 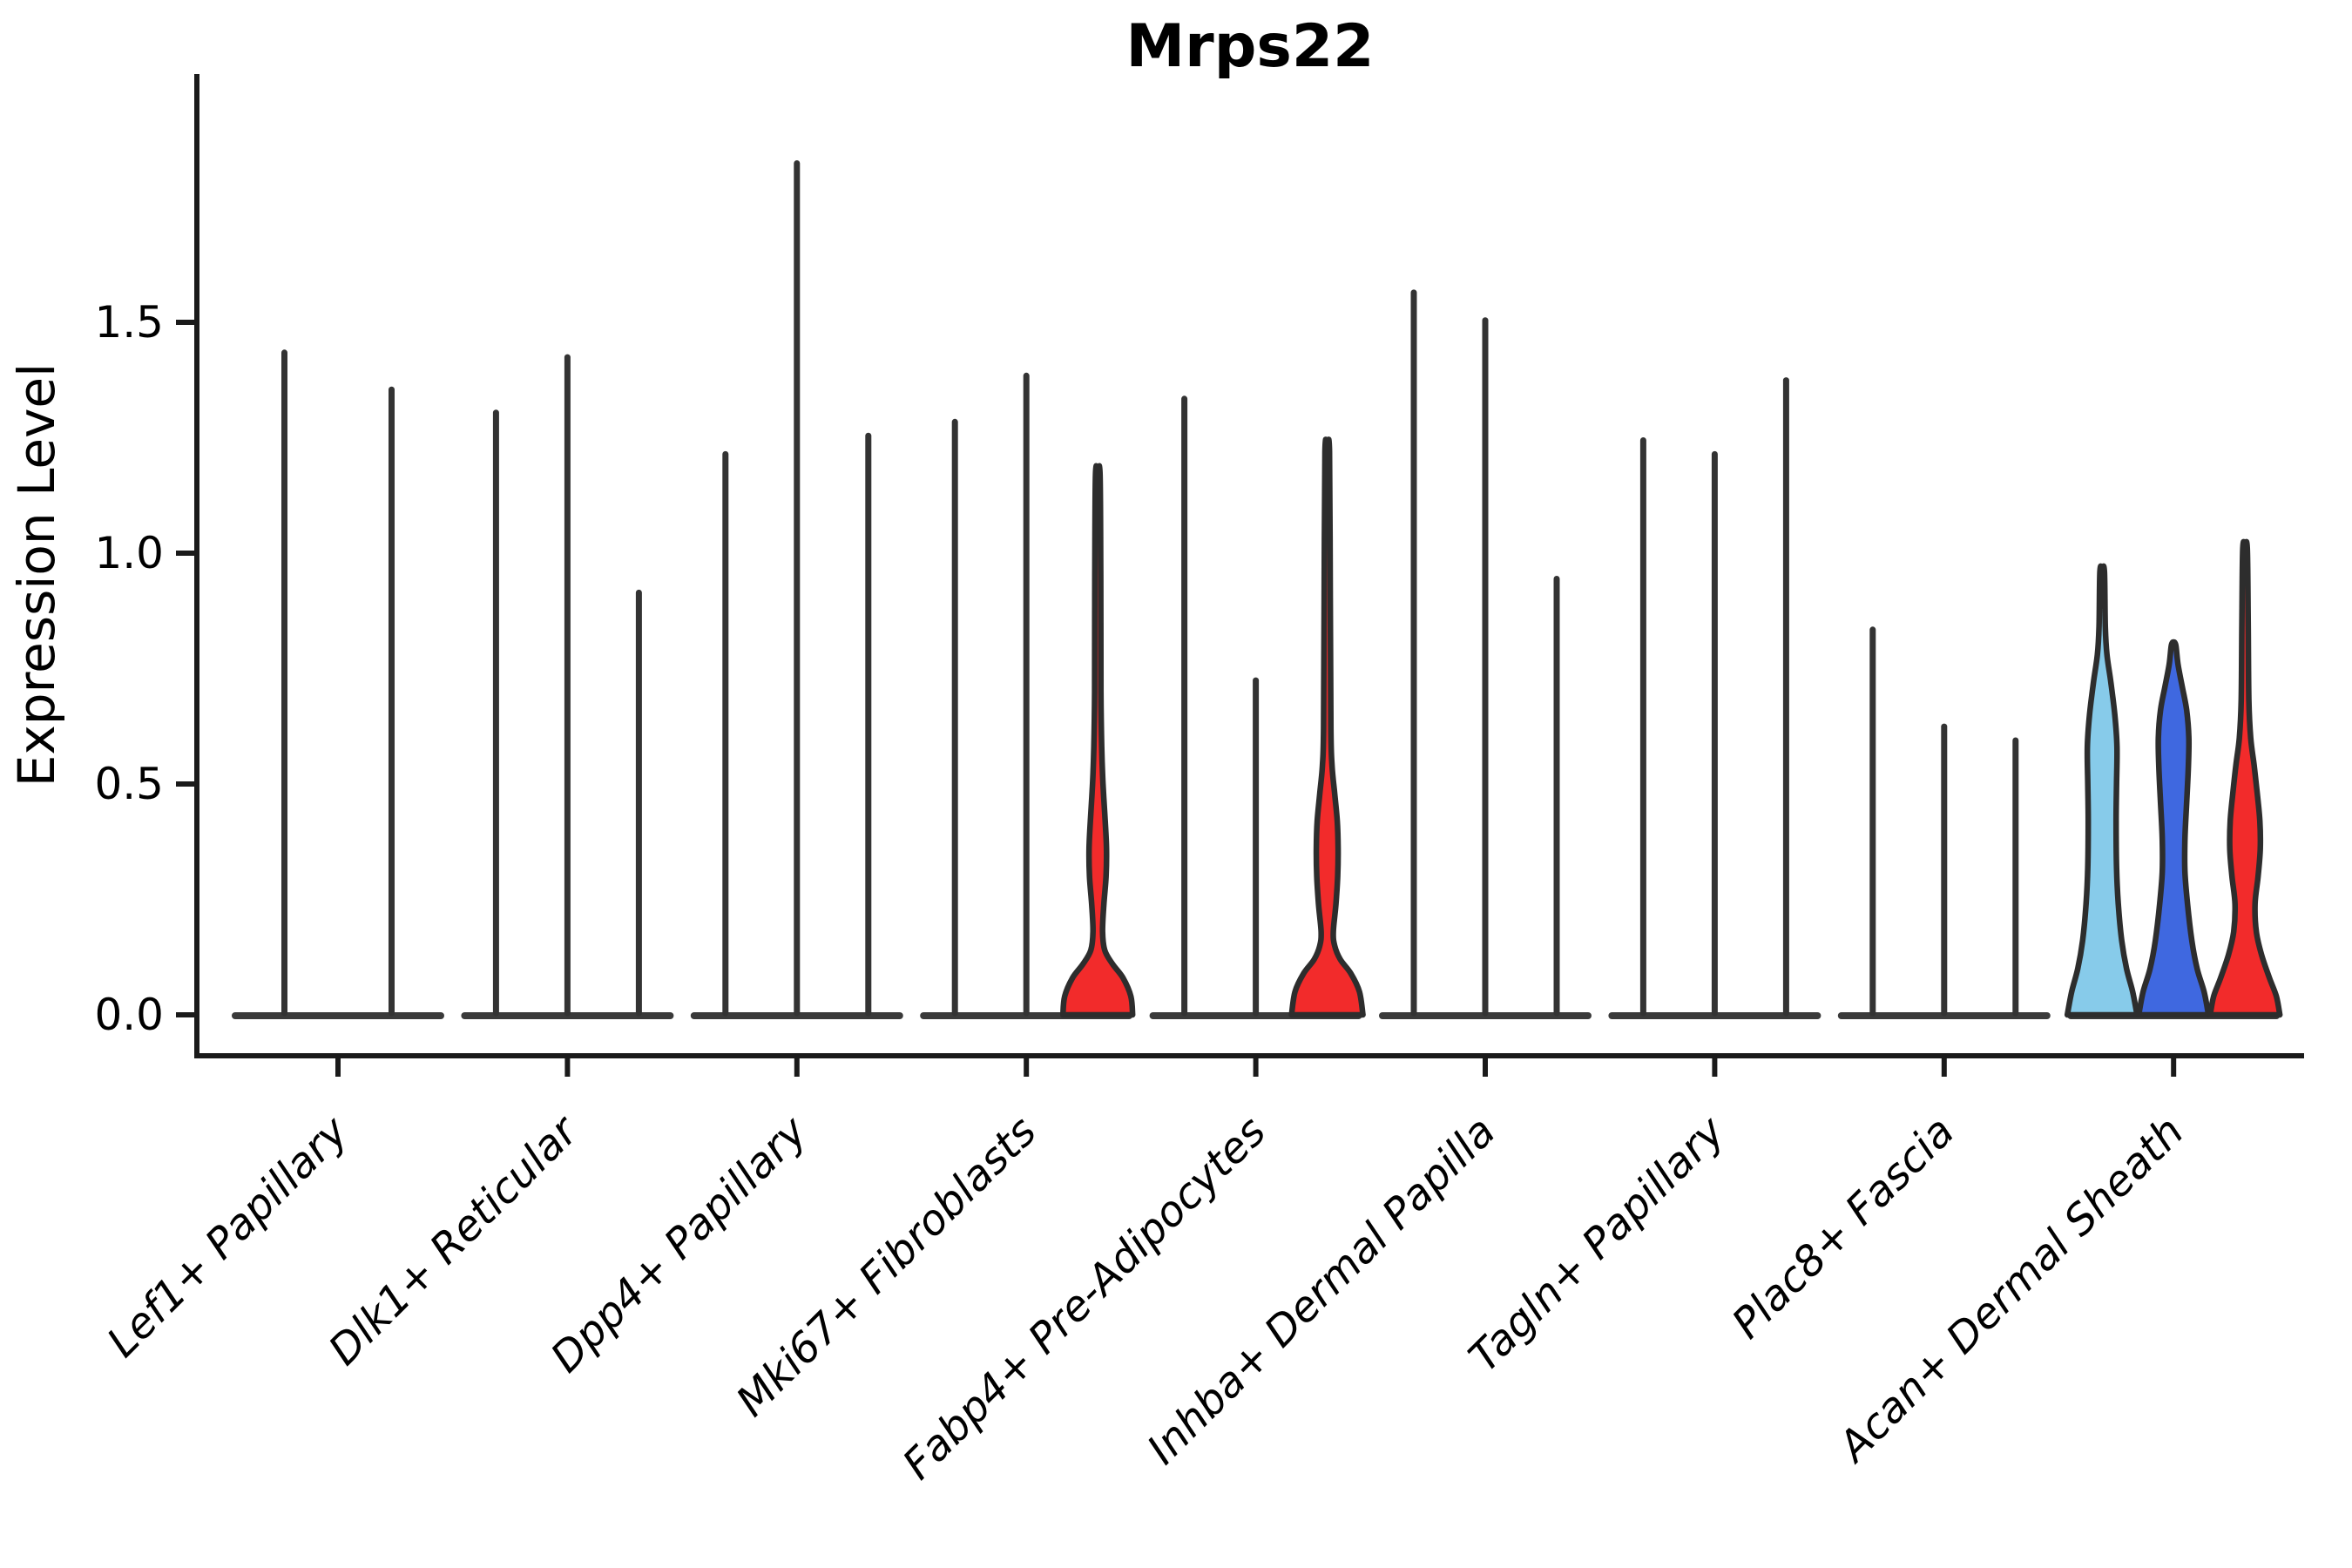 I want to click on y-tick-label: 0.5, so click(x=129, y=784).